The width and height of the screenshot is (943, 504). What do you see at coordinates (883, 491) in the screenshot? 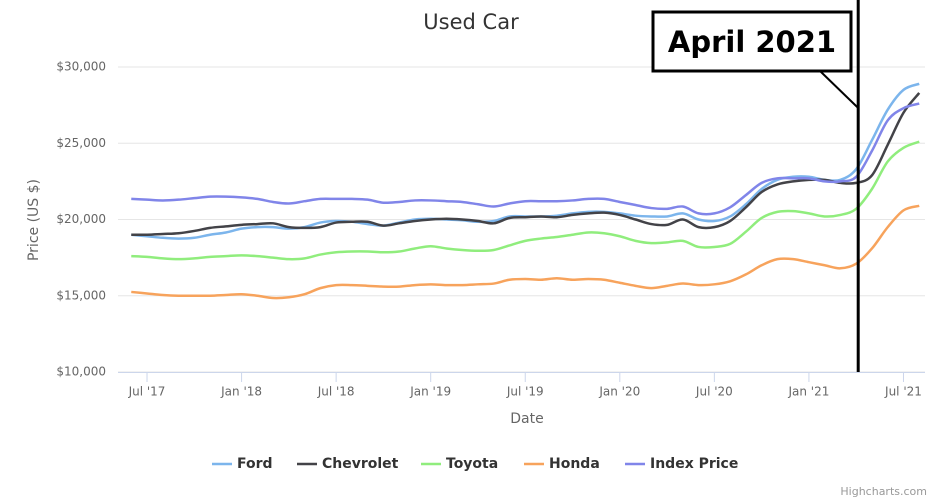
I see `credits: Highcharts.com` at bounding box center [883, 491].